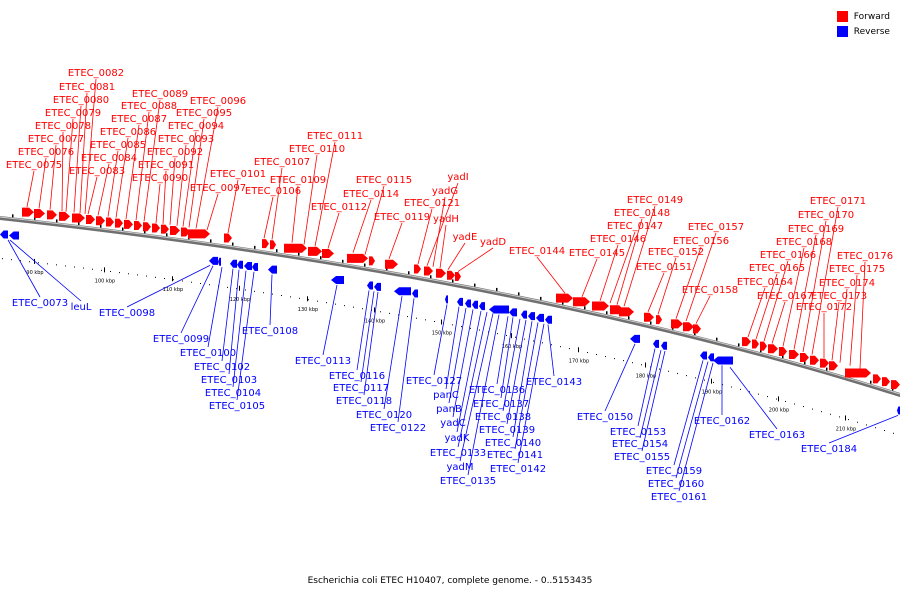  What do you see at coordinates (449, 409) in the screenshot?
I see `gene-label: panB` at bounding box center [449, 409].